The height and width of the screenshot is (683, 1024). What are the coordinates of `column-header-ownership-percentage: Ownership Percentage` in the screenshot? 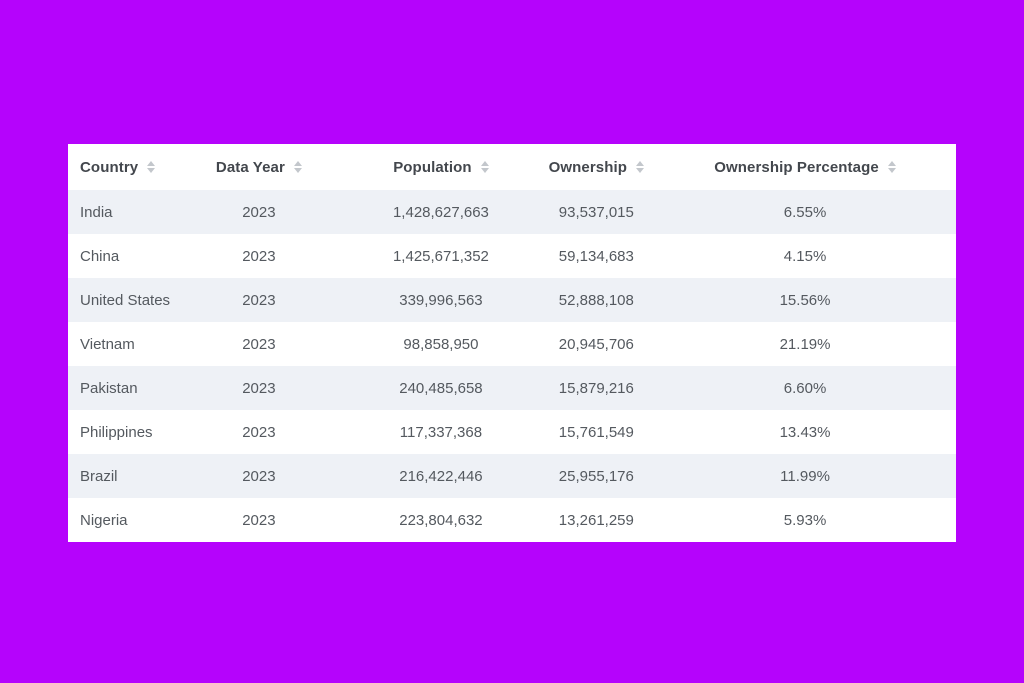 It's located at (805, 167).